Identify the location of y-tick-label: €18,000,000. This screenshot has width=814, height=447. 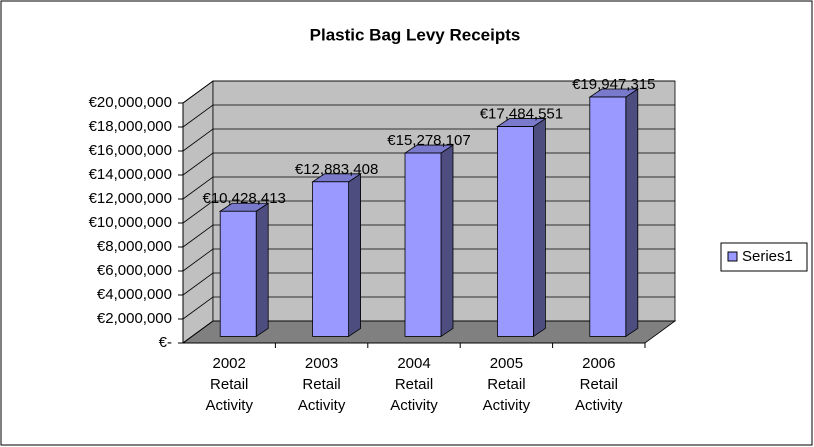
(130, 126).